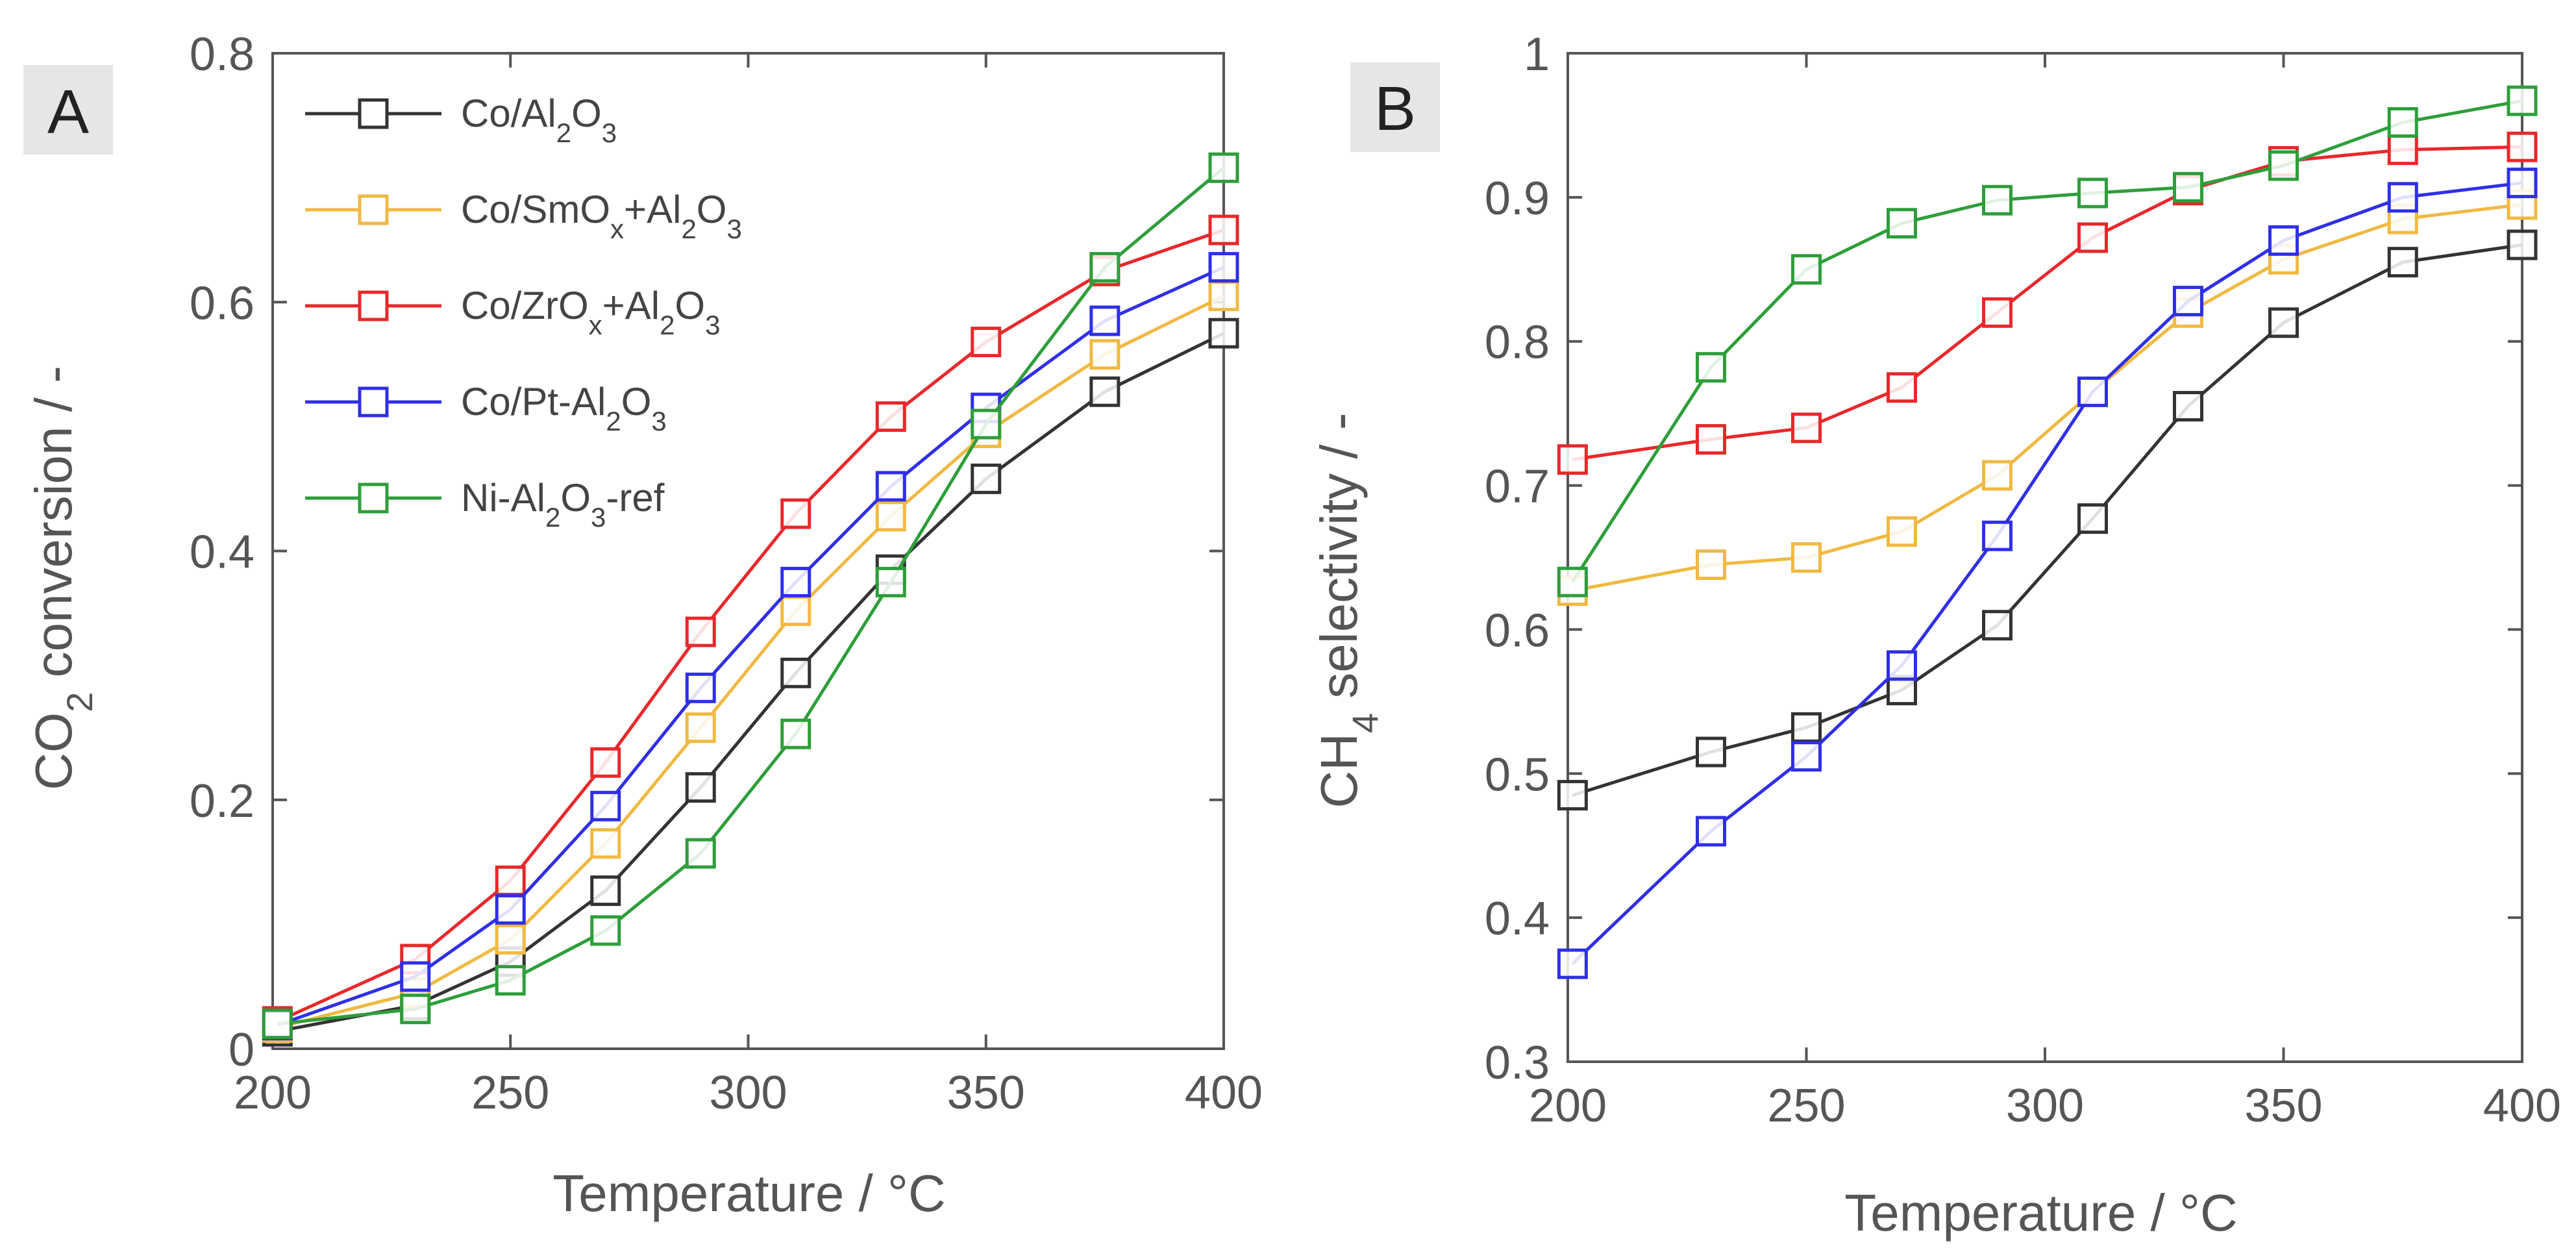  Describe the element at coordinates (1347, 610) in the screenshot. I see `panel-b-y-axis-label: CH4 selectivity / -` at that location.